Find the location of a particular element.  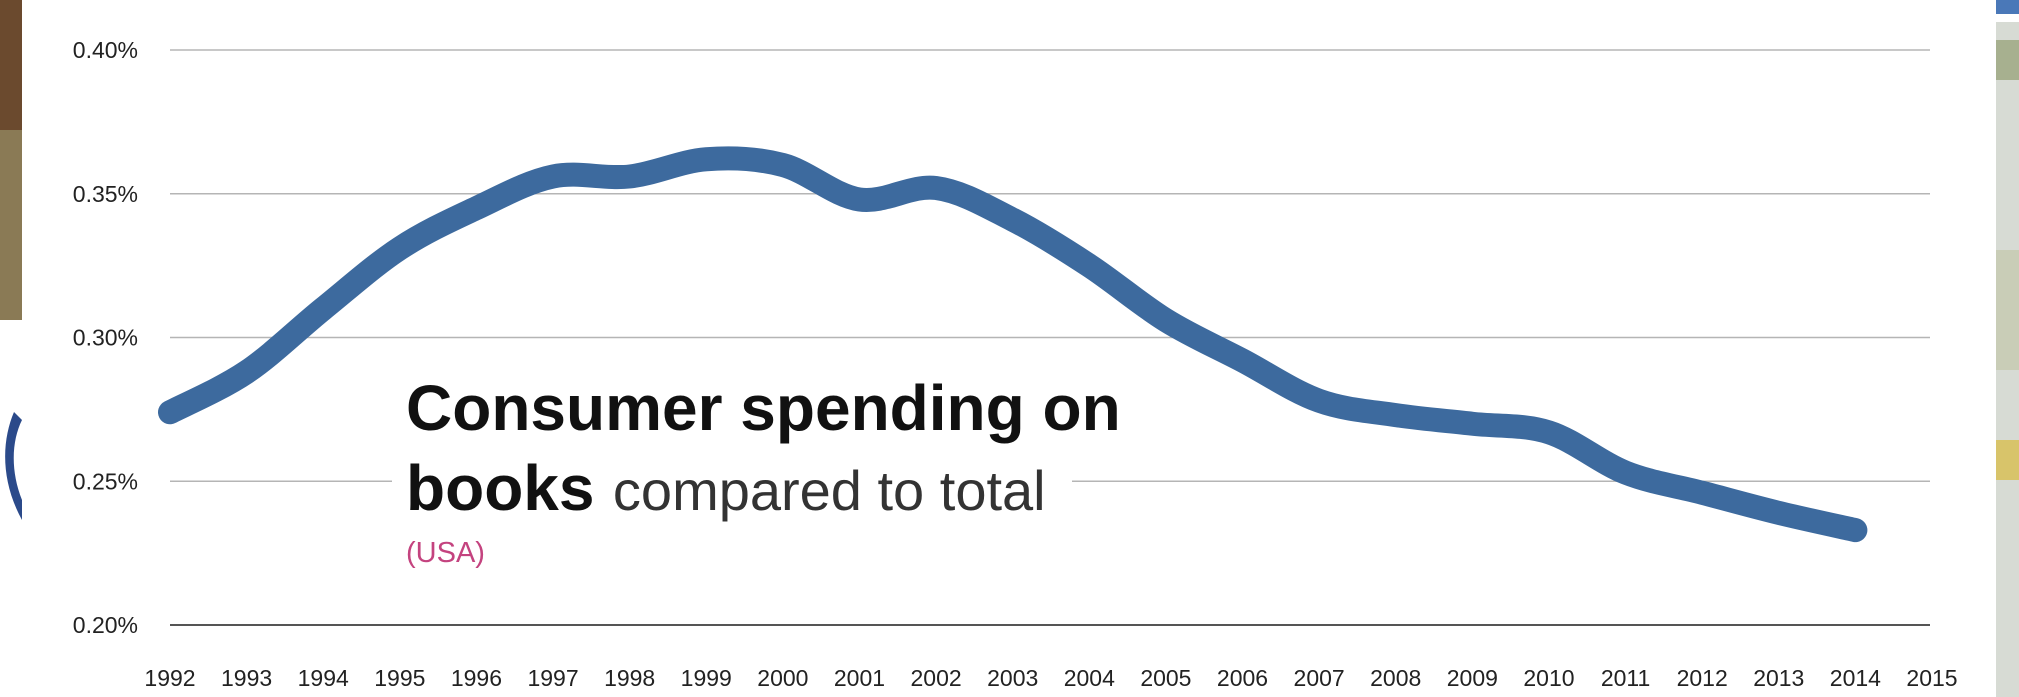

chart-title-books: books is located at coordinates (500, 488).